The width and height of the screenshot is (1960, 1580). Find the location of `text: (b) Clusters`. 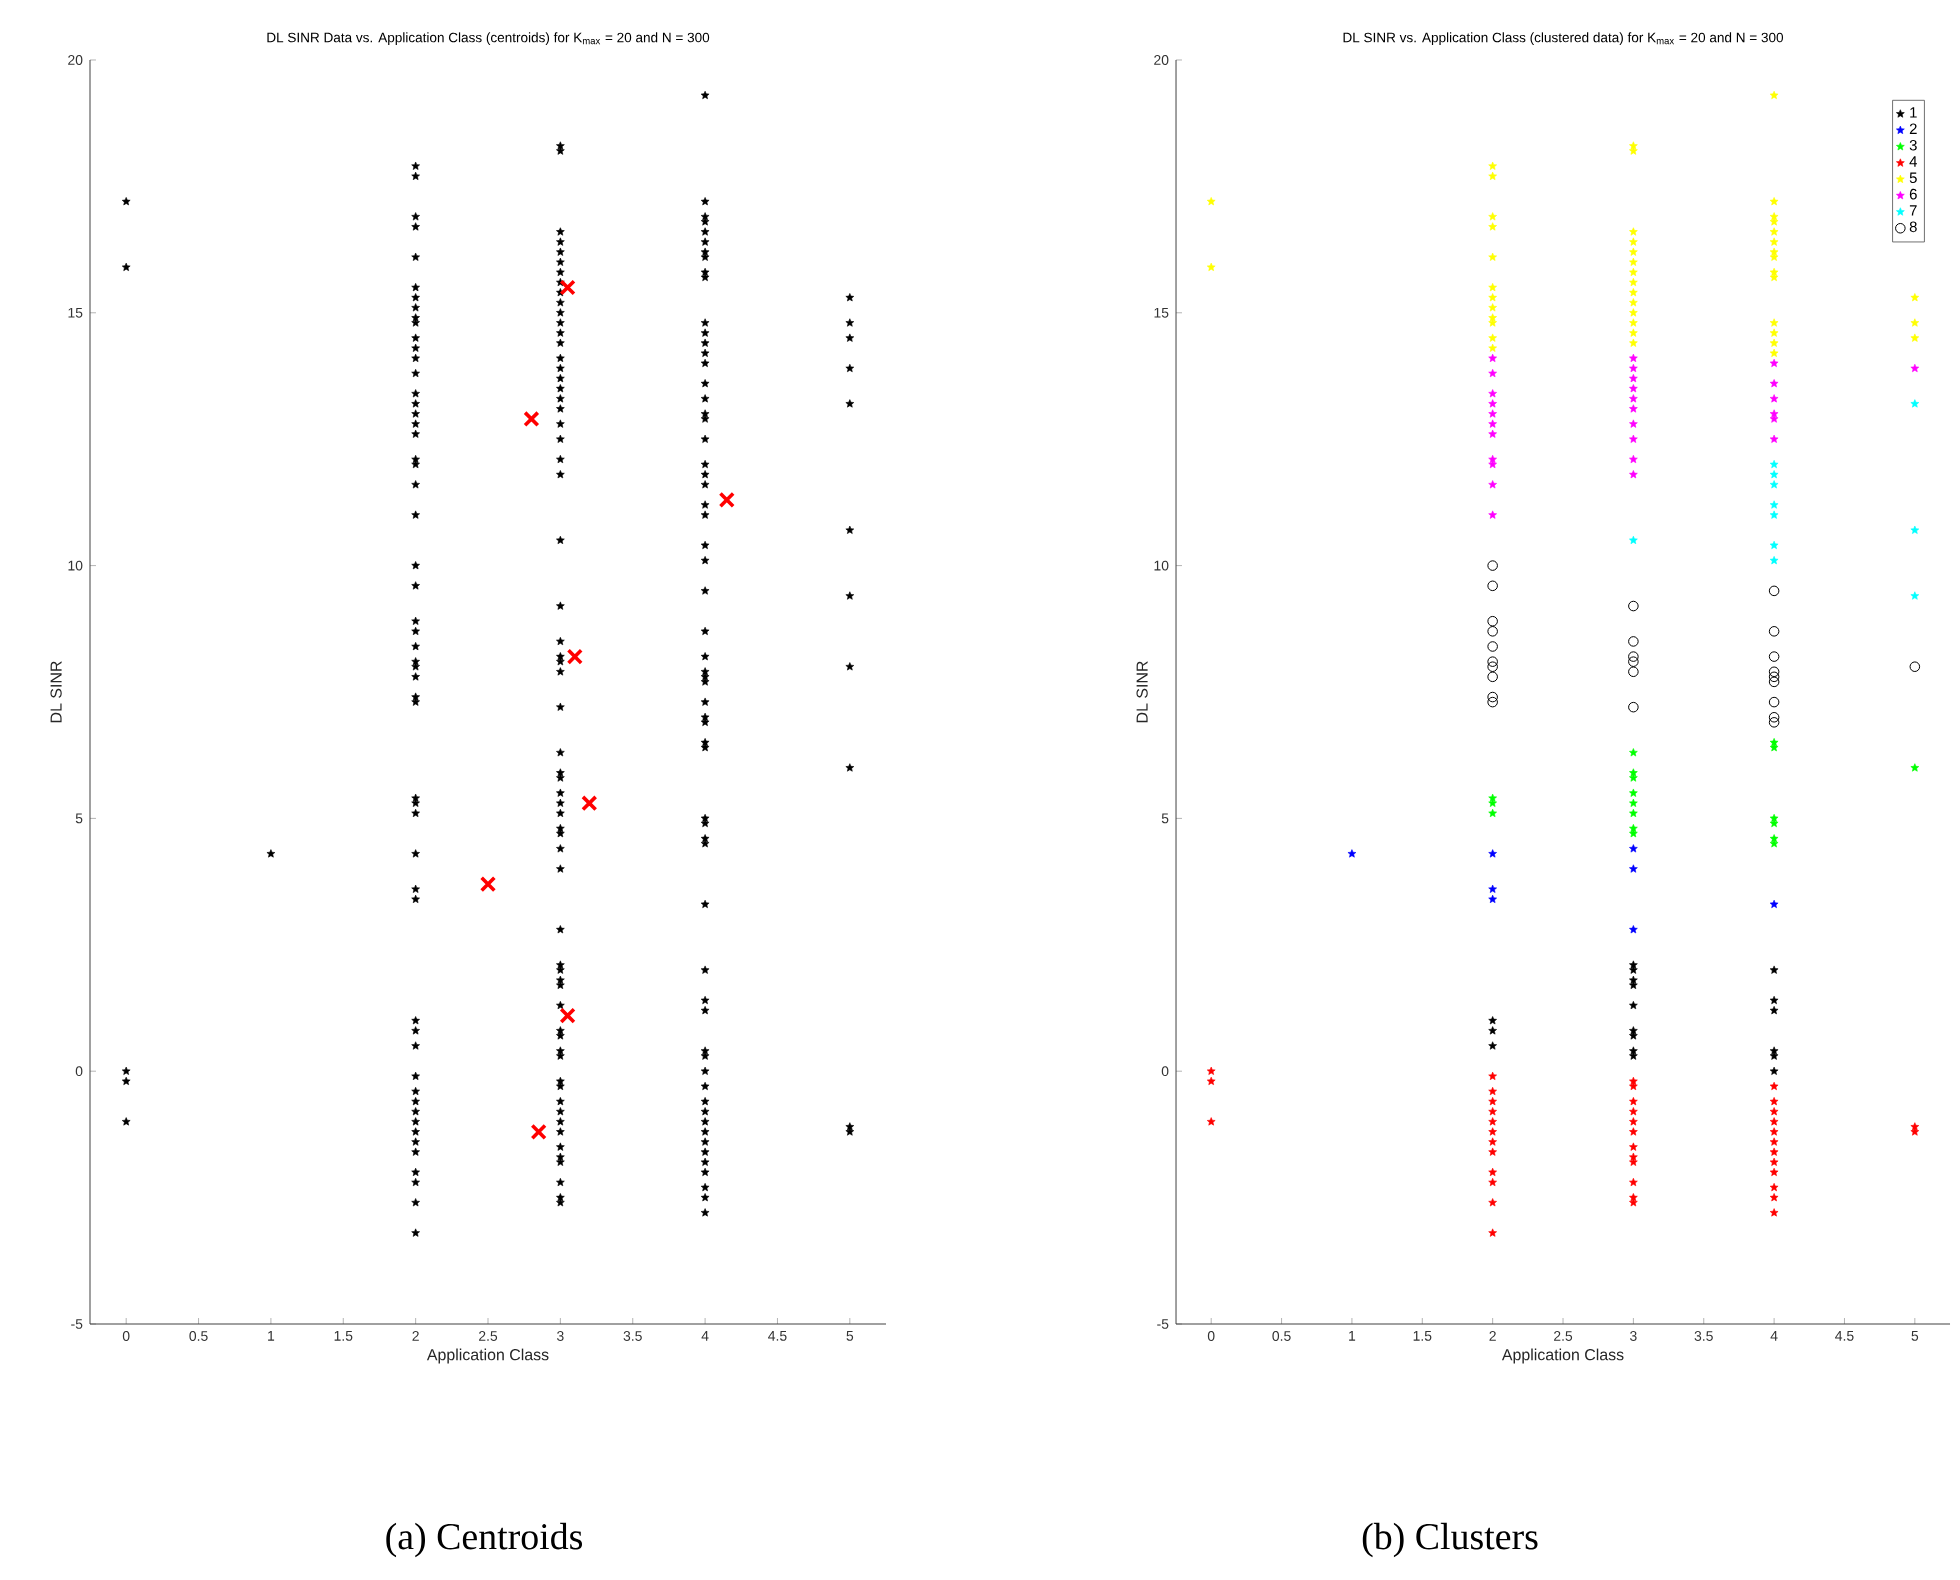

text: (b) Clusters is located at coordinates (1450, 1540).